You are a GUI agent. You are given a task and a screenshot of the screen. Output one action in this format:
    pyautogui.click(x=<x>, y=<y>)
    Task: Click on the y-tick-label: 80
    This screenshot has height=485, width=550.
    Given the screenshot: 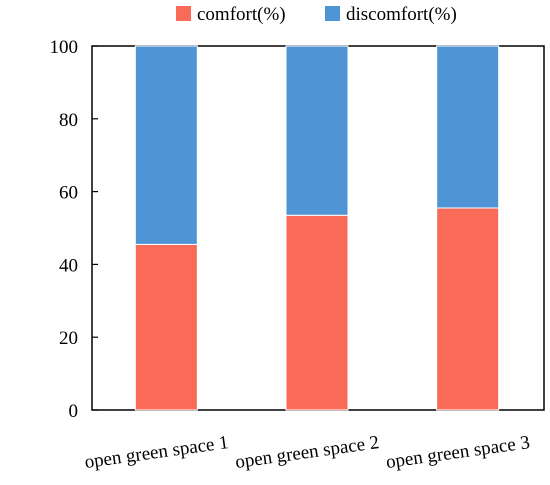 What is the action you would take?
    pyautogui.click(x=68, y=120)
    